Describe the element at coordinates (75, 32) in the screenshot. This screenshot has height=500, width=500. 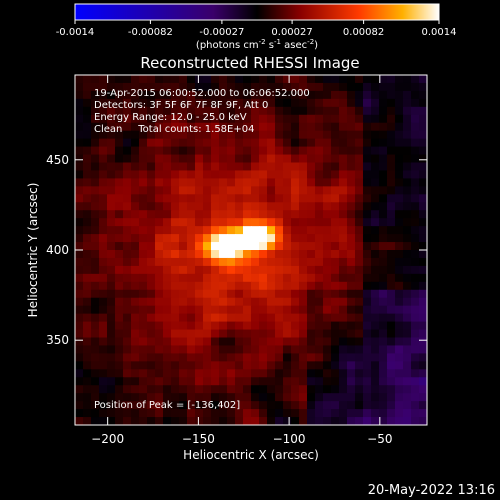
I see `colorbar-tick-label: -0.0014` at that location.